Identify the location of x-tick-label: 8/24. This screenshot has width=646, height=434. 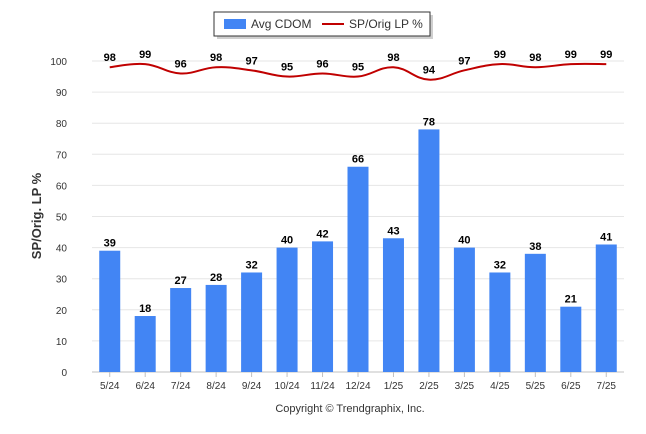
(216, 386).